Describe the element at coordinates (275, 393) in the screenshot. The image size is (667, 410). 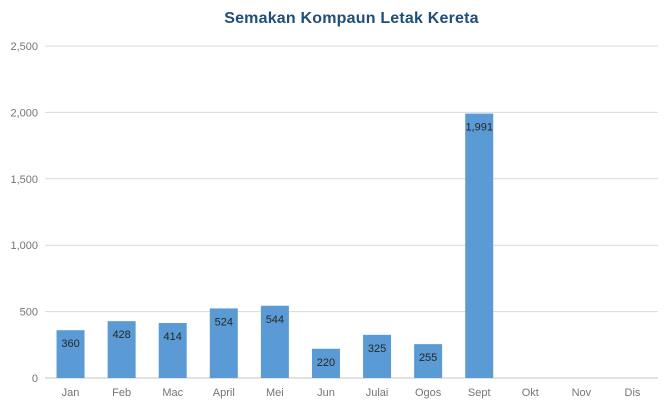
I see `x-axis-tick-label: Mei` at that location.